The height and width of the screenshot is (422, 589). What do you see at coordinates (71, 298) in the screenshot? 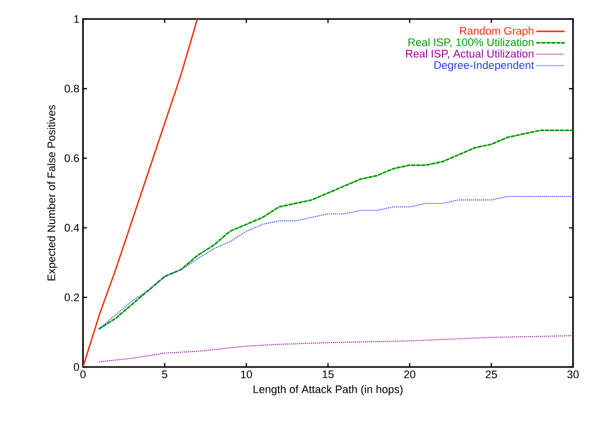
I see `y-tick-label: 0.2` at bounding box center [71, 298].